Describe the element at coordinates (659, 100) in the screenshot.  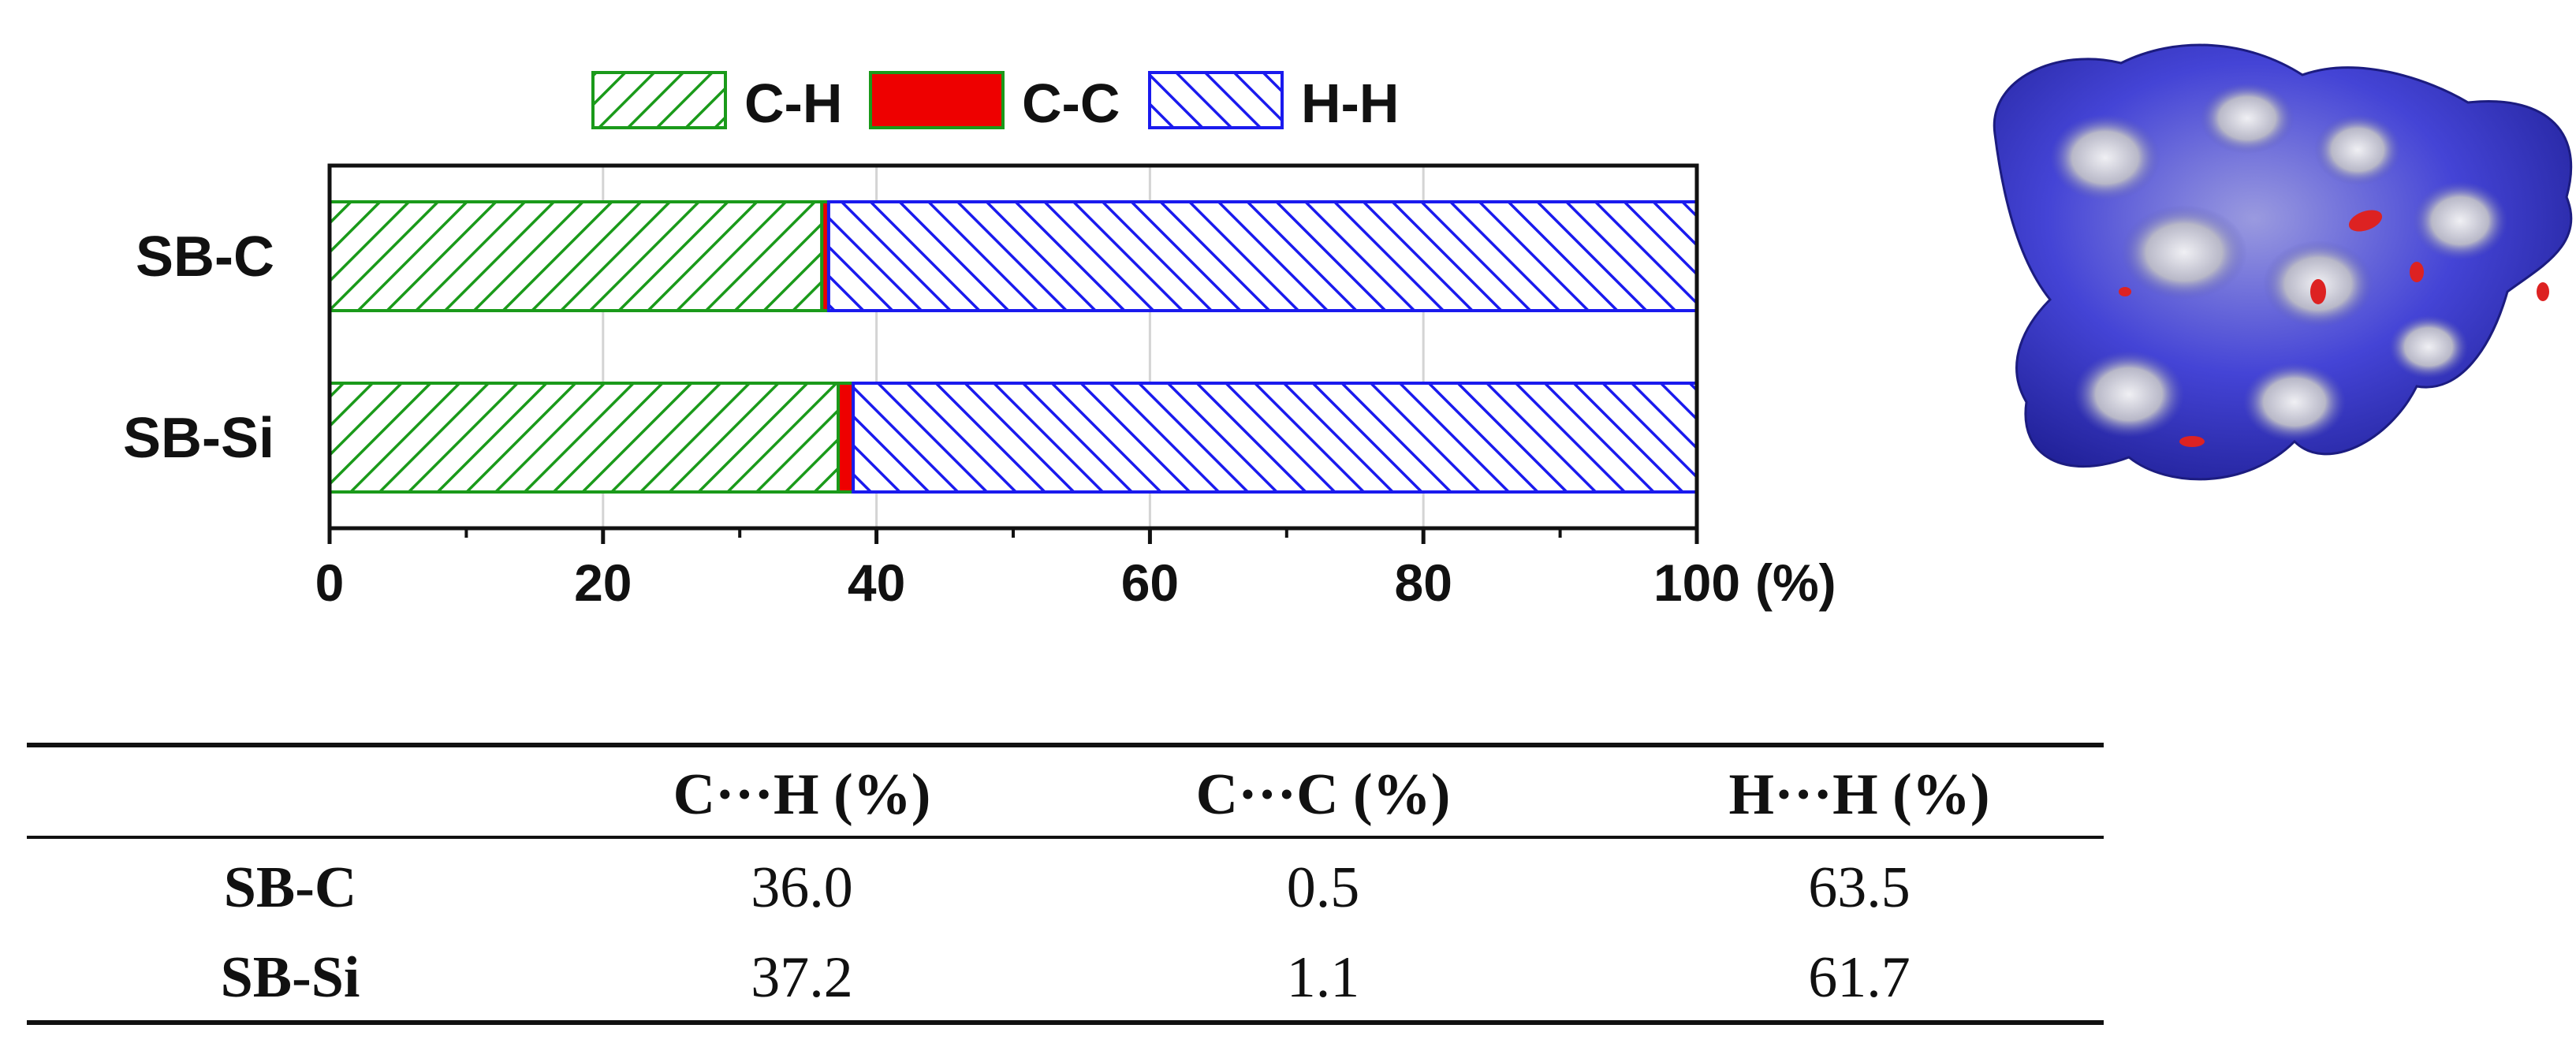
I see `legend-swatch-c-h` at that location.